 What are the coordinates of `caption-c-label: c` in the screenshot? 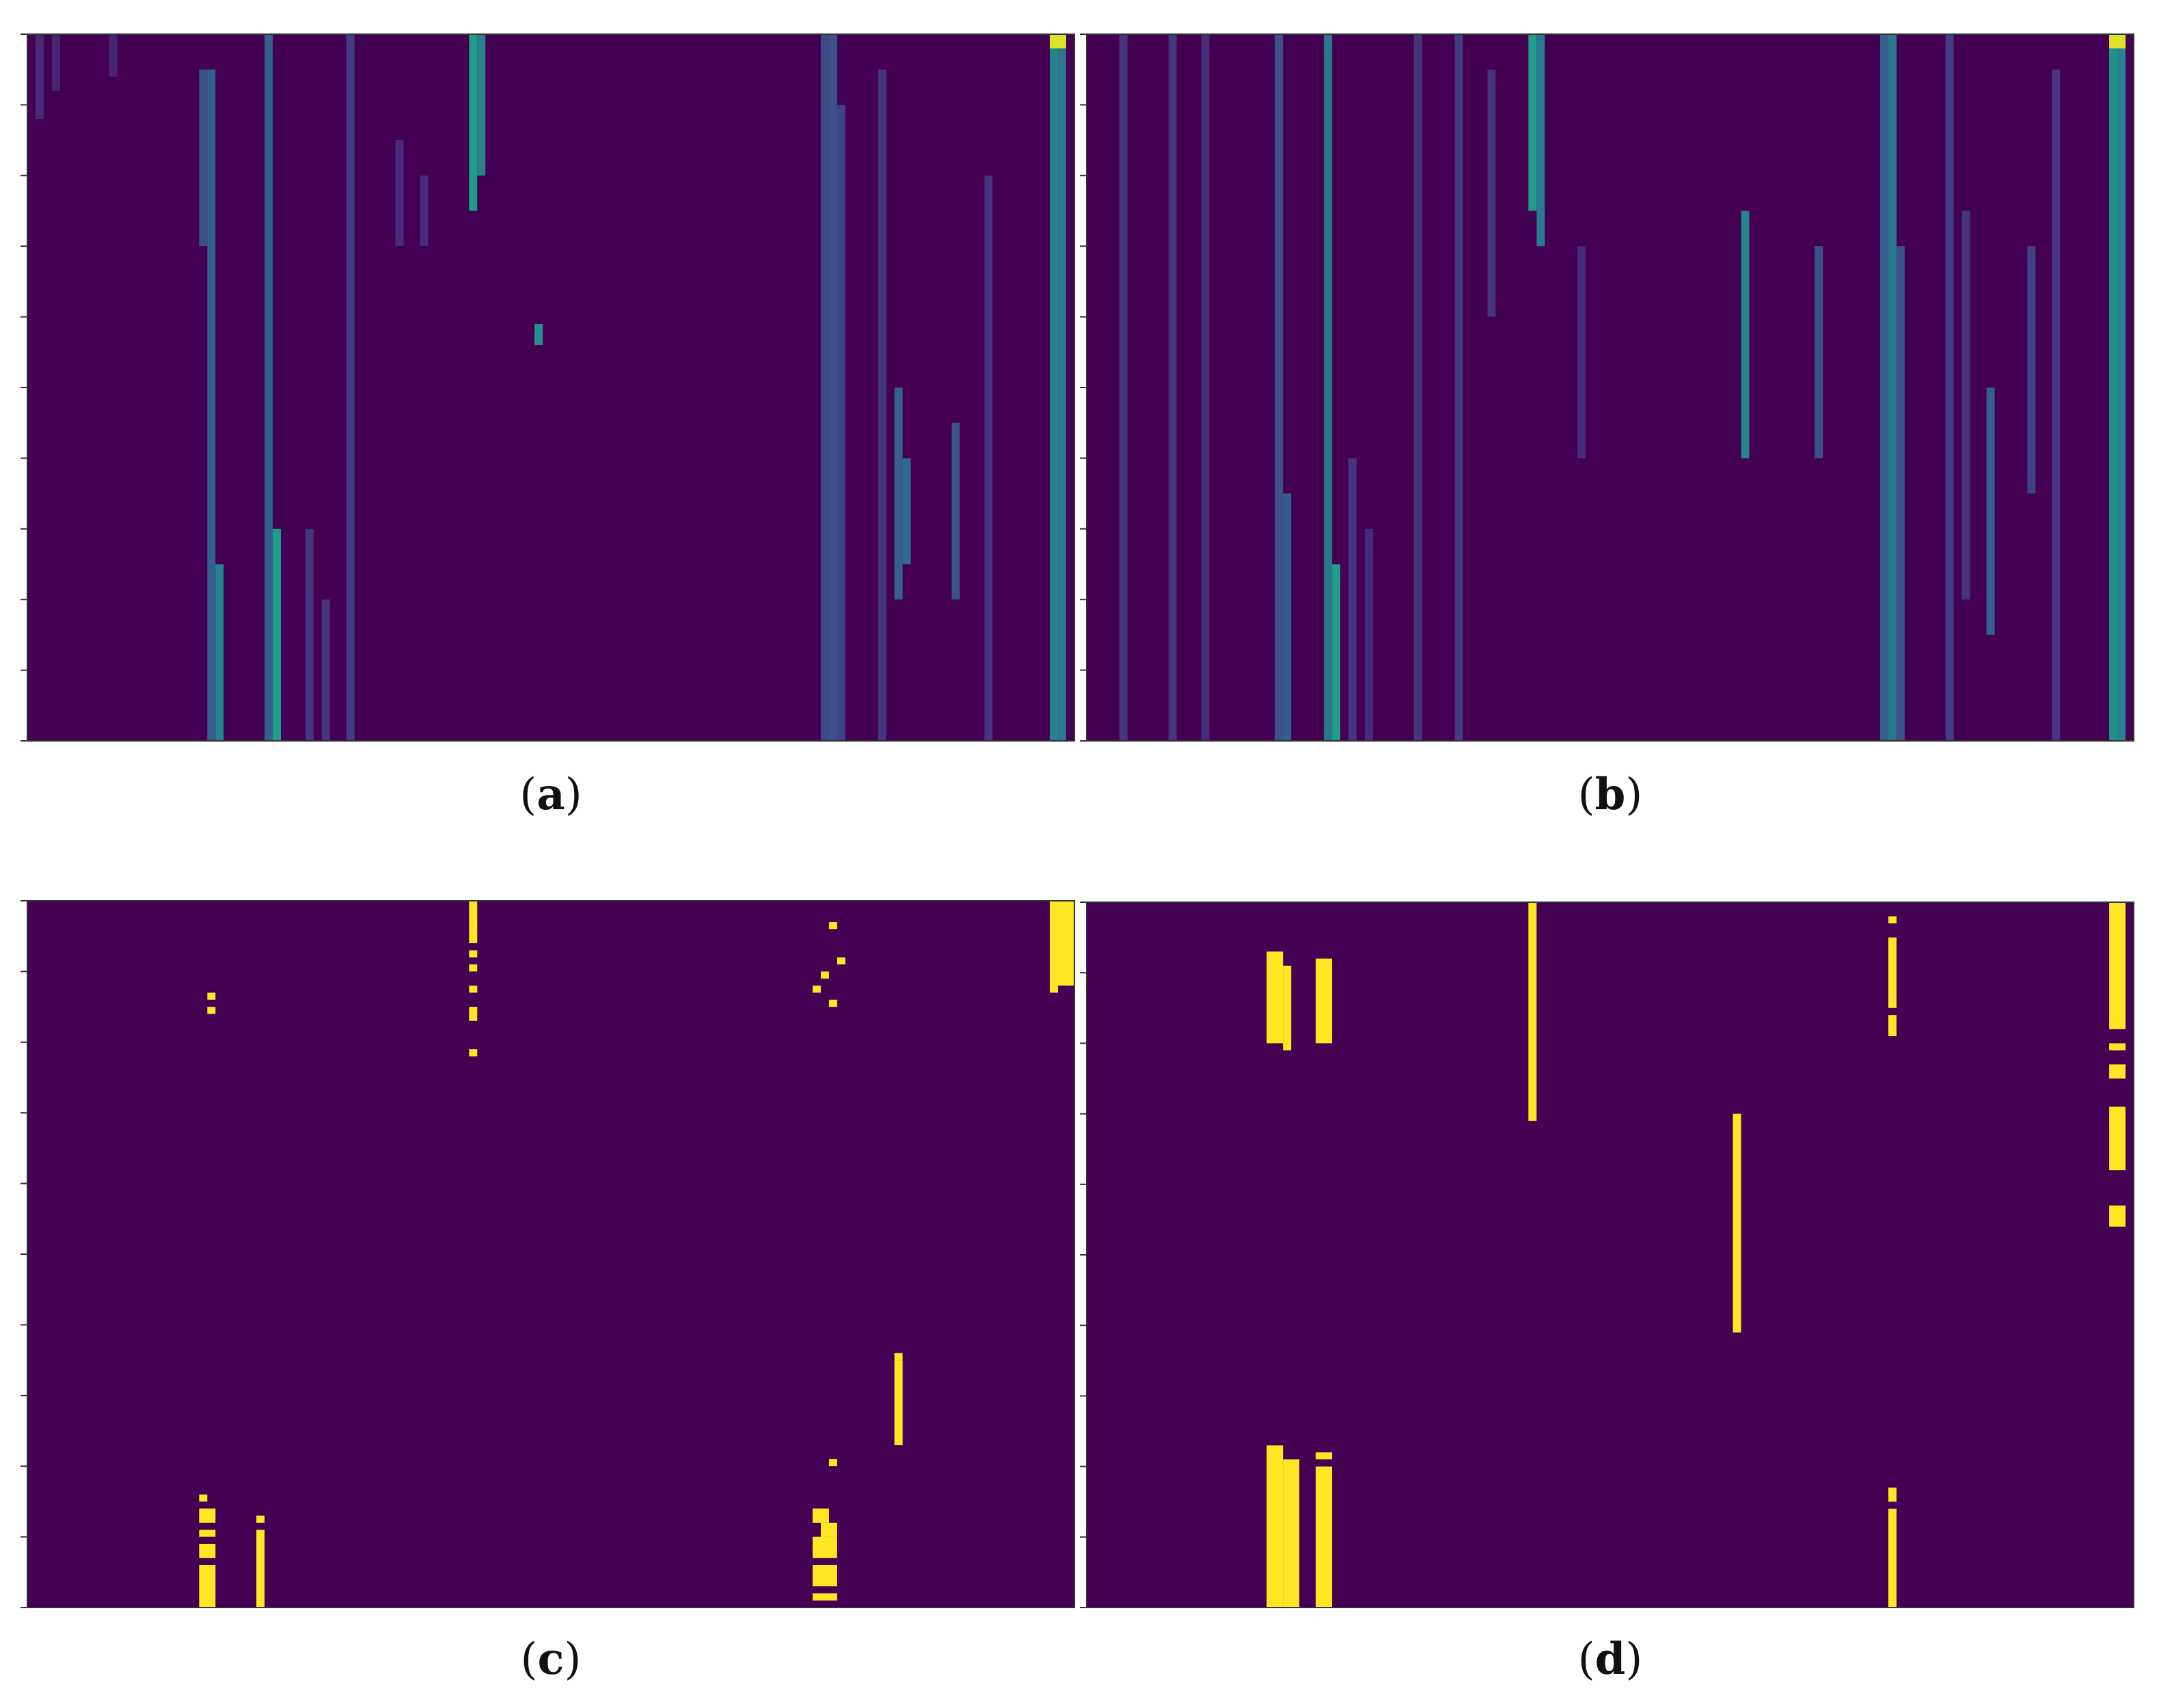 It's located at (551, 1659).